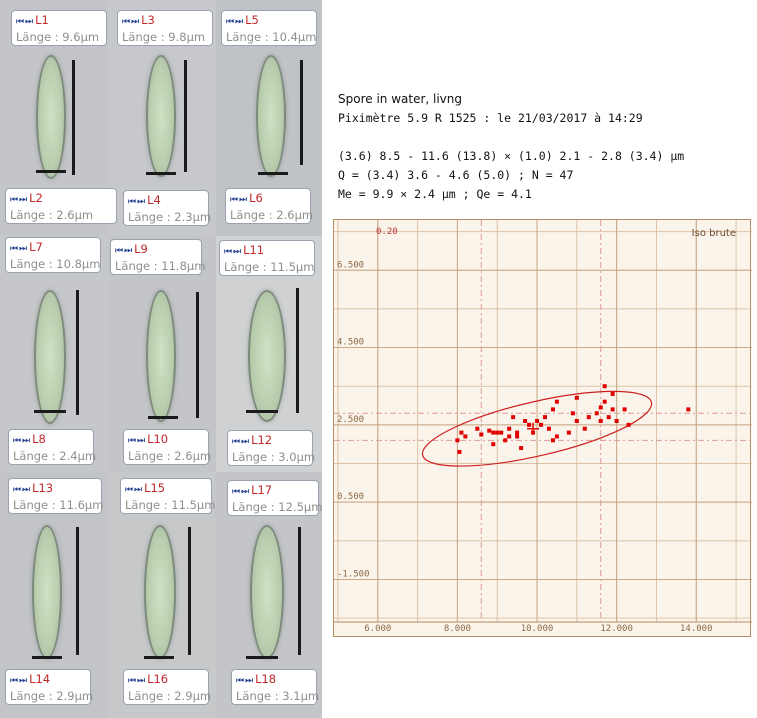 The width and height of the screenshot is (757, 718). I want to click on spore-id: L5, so click(252, 20).